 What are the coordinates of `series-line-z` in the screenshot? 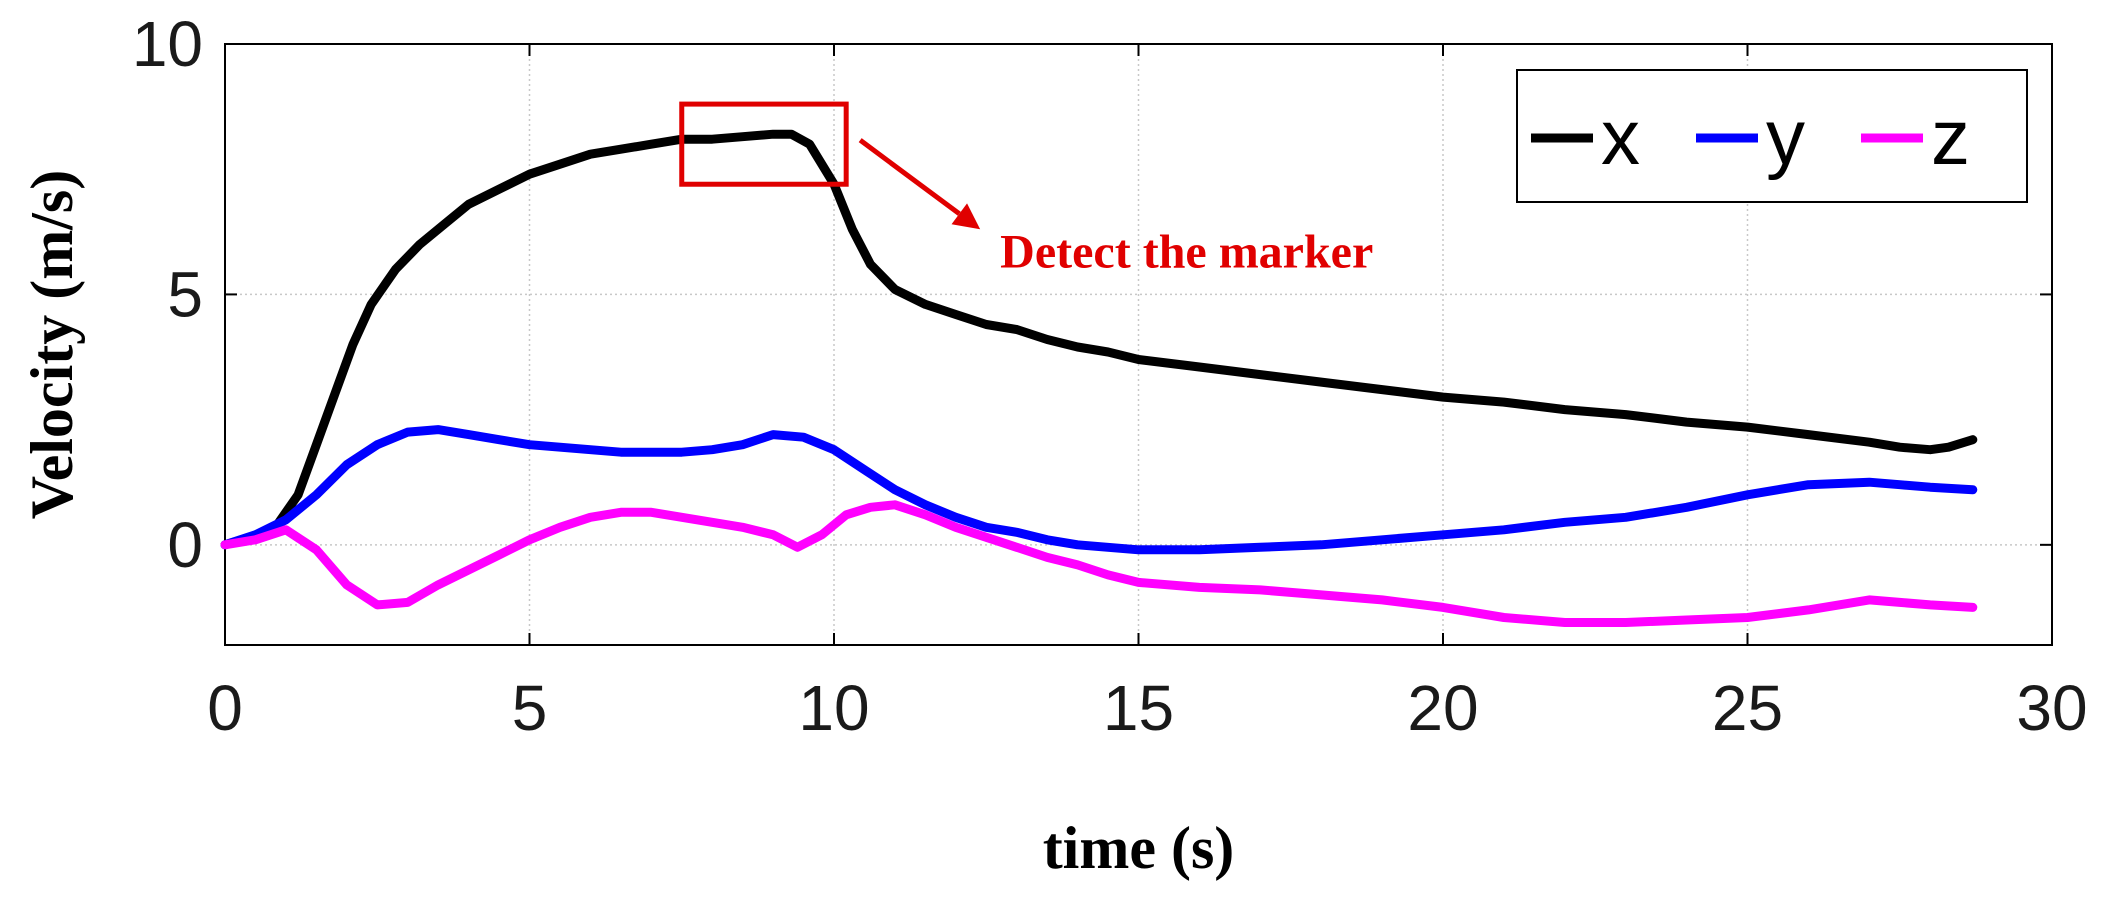 It's located at (1099, 563).